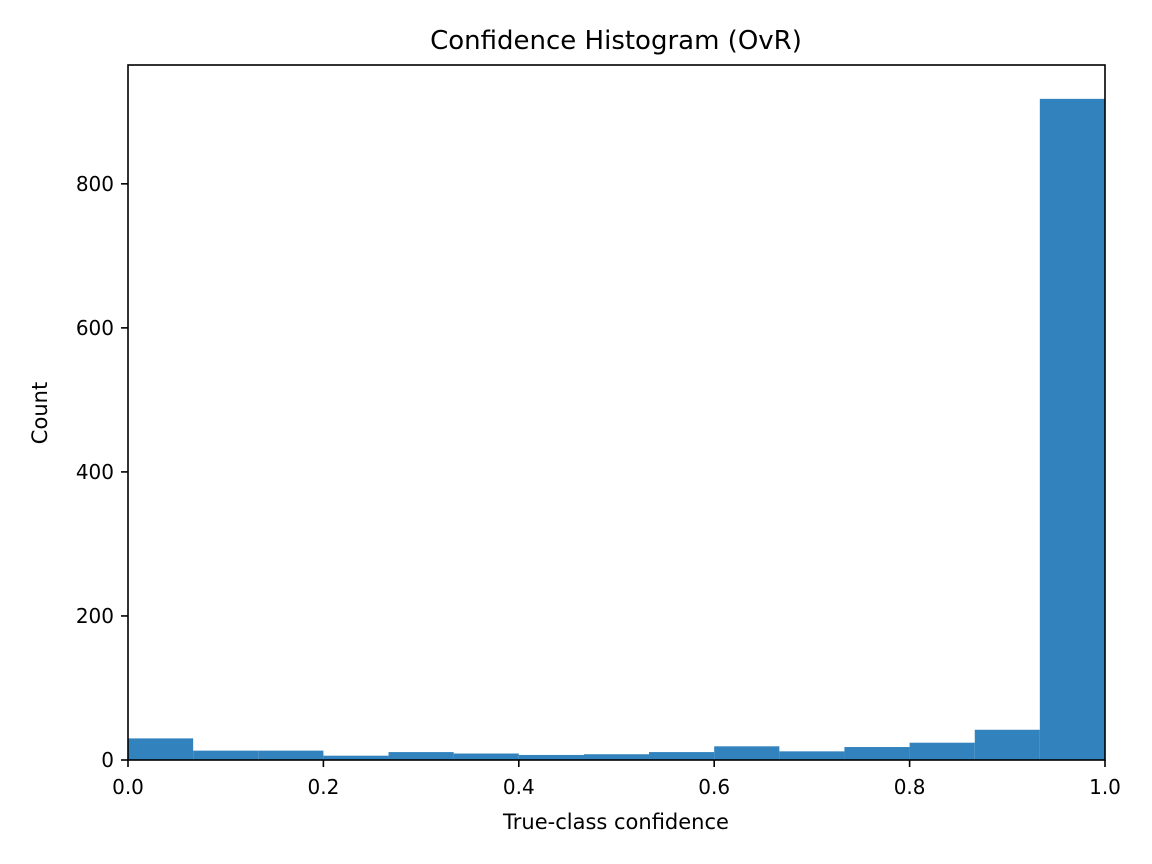  I want to click on x-tick-label: 0.6, so click(714, 787).